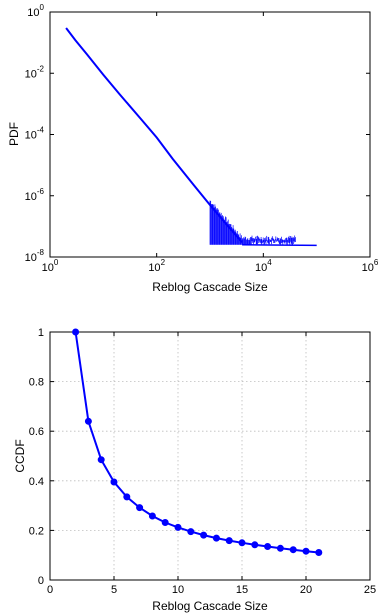 The width and height of the screenshot is (378, 616). Describe the element at coordinates (210, 606) in the screenshot. I see `ccdf-x-axis-label: Reblog Cascade Size` at that location.